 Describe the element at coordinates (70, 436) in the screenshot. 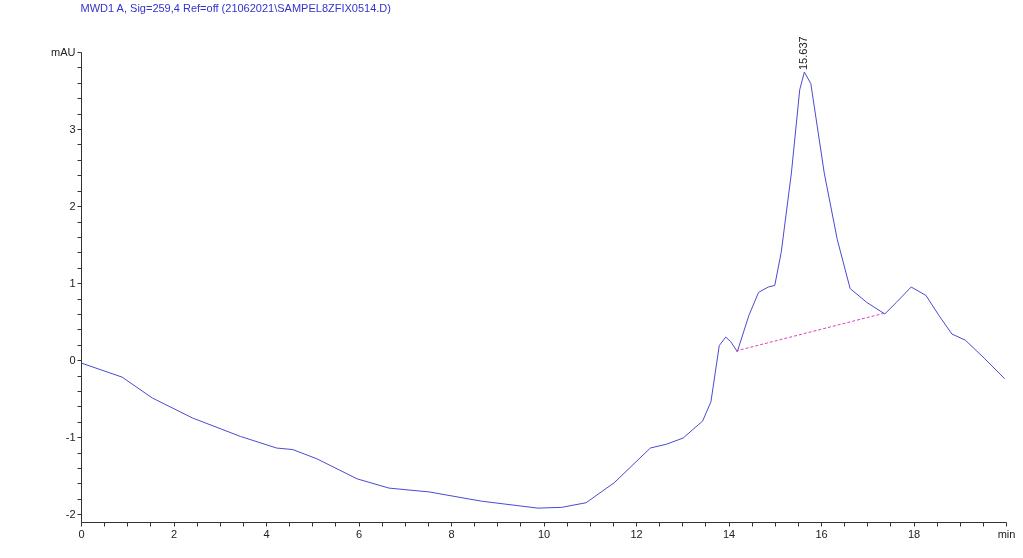

I see `y-tick-label: -1` at that location.